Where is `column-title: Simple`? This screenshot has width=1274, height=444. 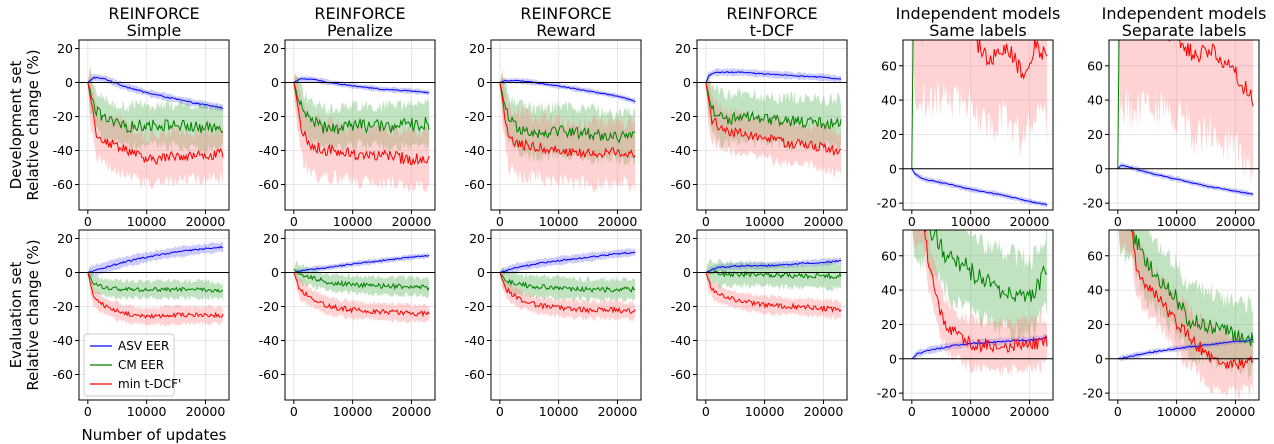 column-title: Simple is located at coordinates (154, 30).